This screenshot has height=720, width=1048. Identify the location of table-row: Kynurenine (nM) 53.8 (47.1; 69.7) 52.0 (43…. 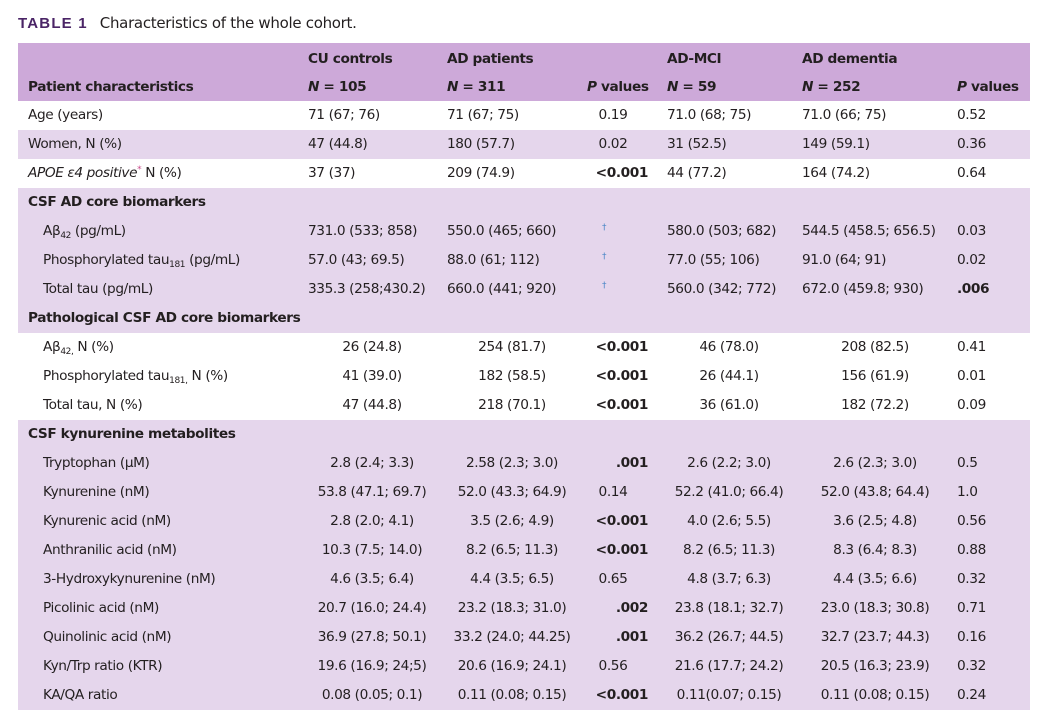
(524, 492).